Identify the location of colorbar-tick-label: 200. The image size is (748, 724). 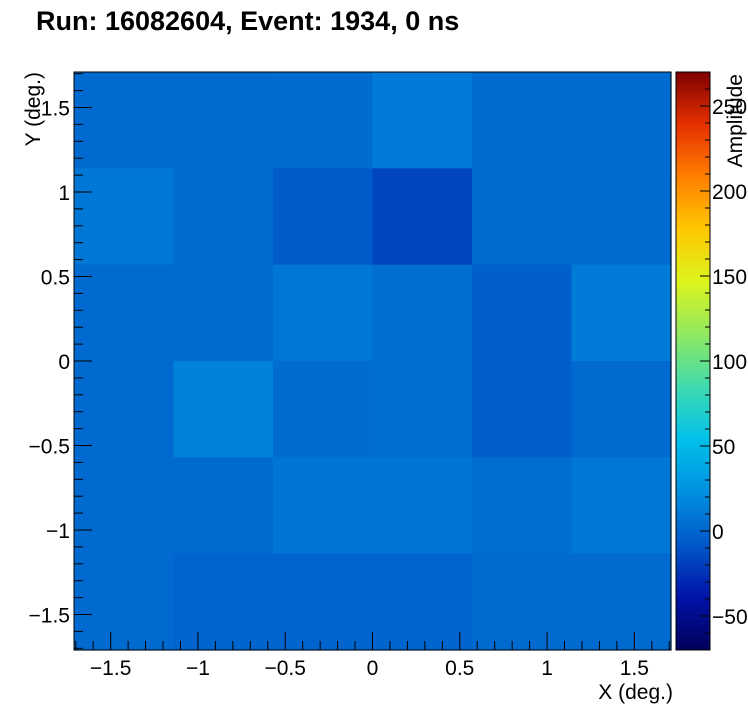
(729, 192).